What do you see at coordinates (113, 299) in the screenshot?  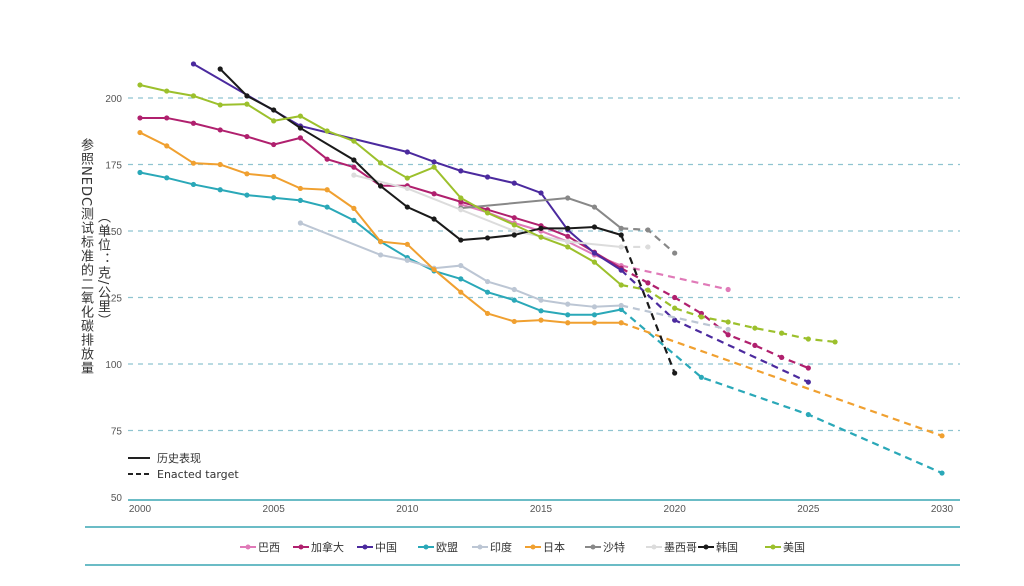 I see `y-tick-label: 125` at bounding box center [113, 299].